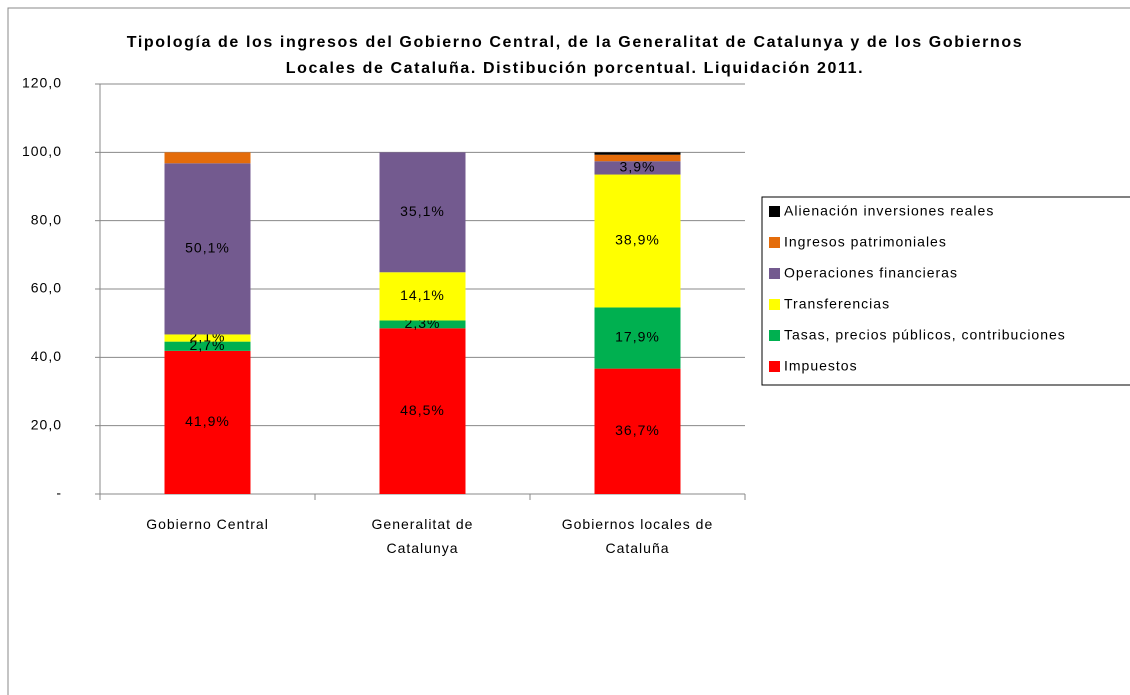  Describe the element at coordinates (637, 536) in the screenshot. I see `x-tick-label: Gobiernos locales de Cataluña` at that location.